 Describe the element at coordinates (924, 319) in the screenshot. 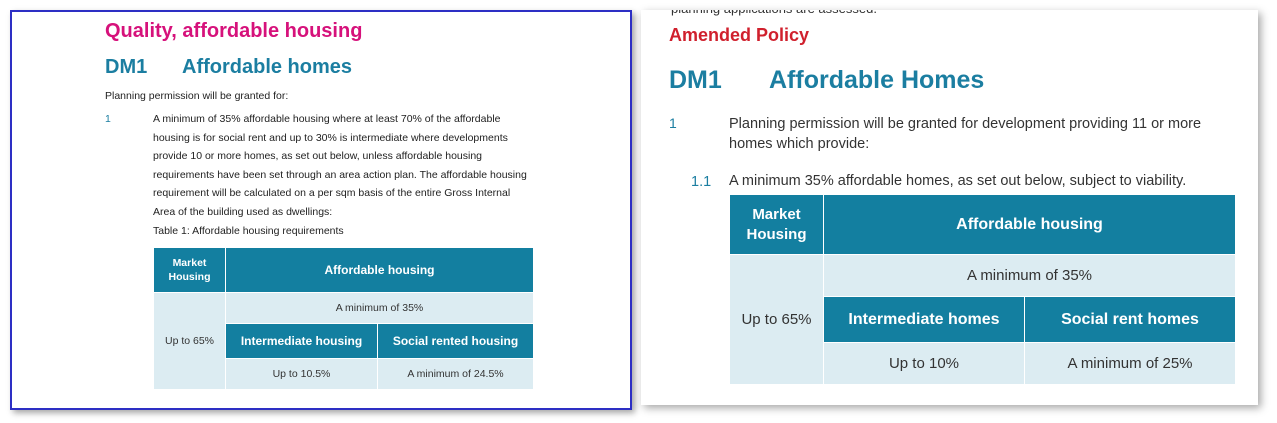

I see `intermediate-header: Intermediate homes` at that location.